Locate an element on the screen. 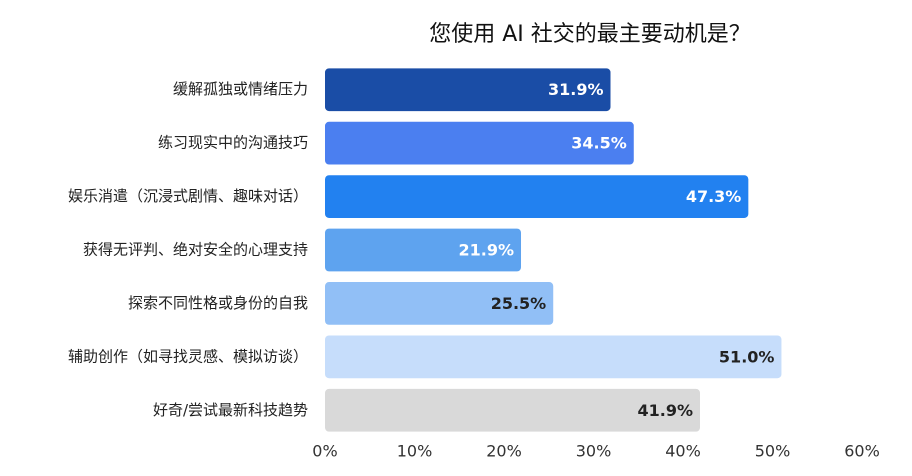 Image resolution: width=912 pixels, height=476 pixels. x-tick-label: 0% is located at coordinates (324, 451).